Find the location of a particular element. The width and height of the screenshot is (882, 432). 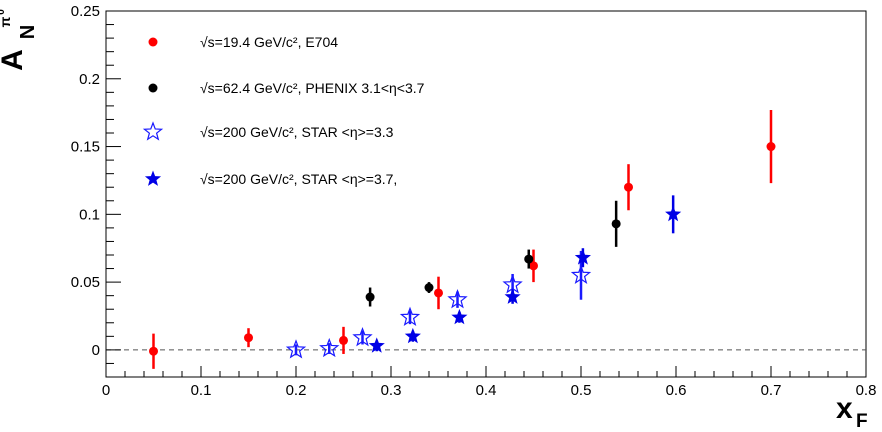

x-tick-label: 0 is located at coordinates (106, 390).